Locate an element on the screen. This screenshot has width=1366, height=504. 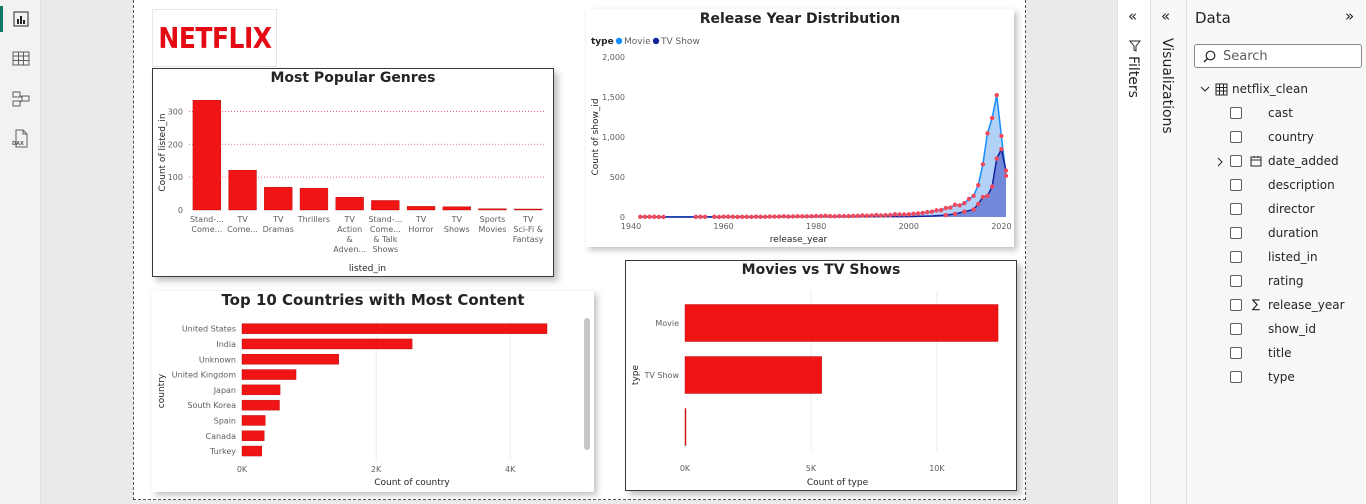
field-duration: duration is located at coordinates (1276, 234).